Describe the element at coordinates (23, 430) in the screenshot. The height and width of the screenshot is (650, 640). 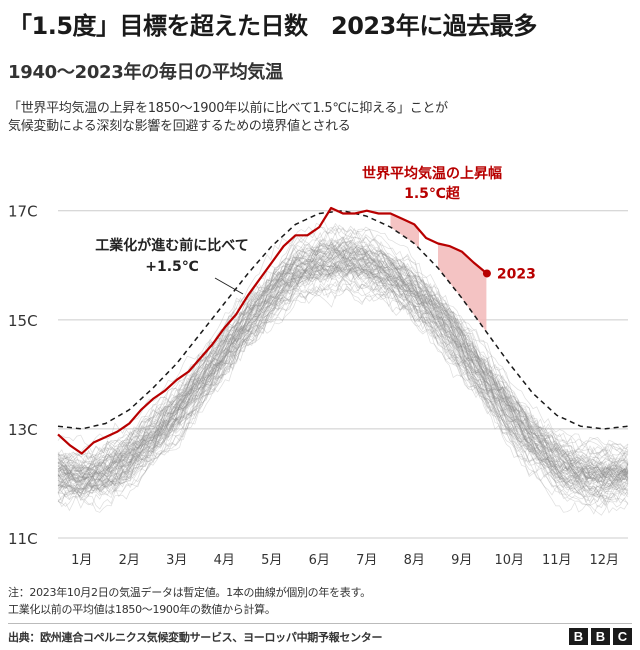
I see `y-tick-label: 13C` at that location.